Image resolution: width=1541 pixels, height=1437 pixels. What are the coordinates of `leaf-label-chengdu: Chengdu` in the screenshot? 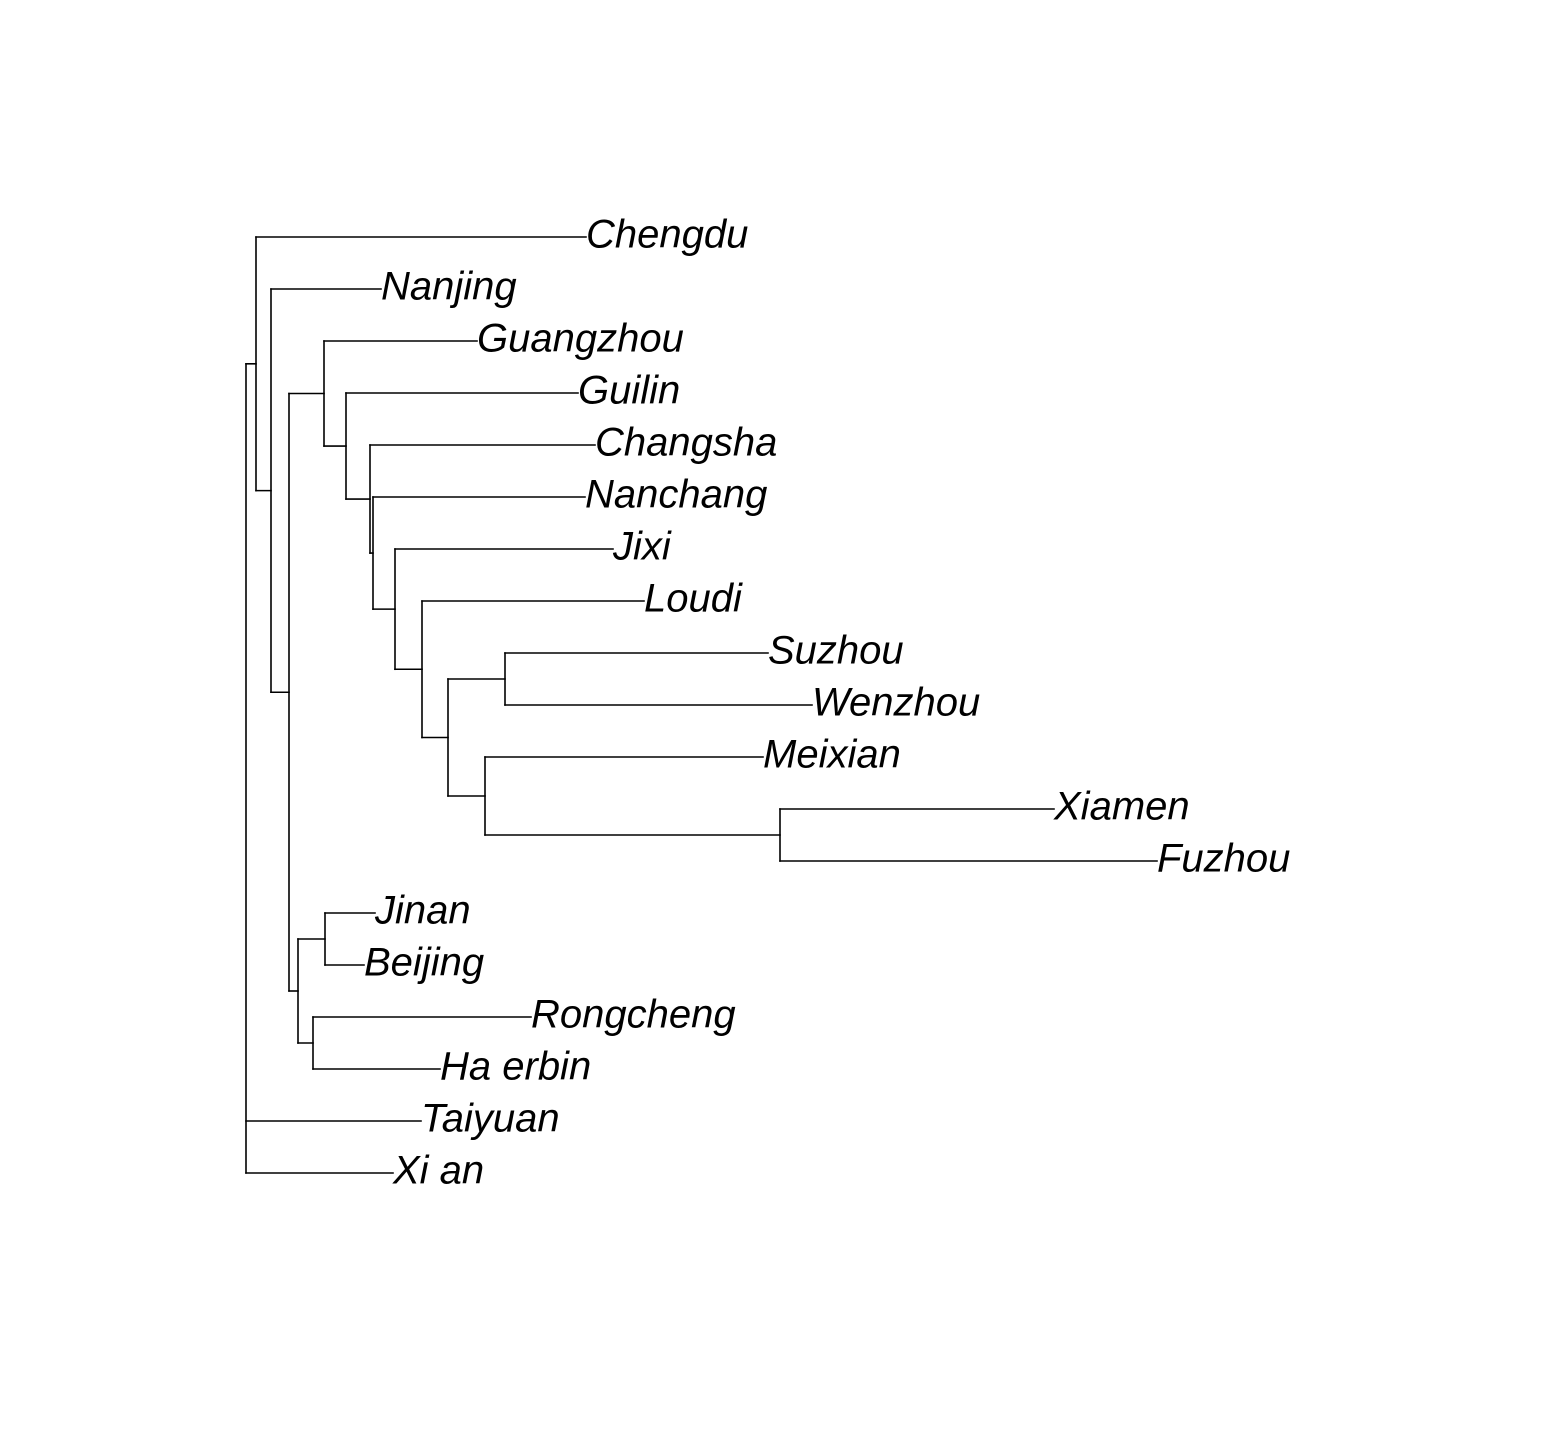 It's located at (667, 235).